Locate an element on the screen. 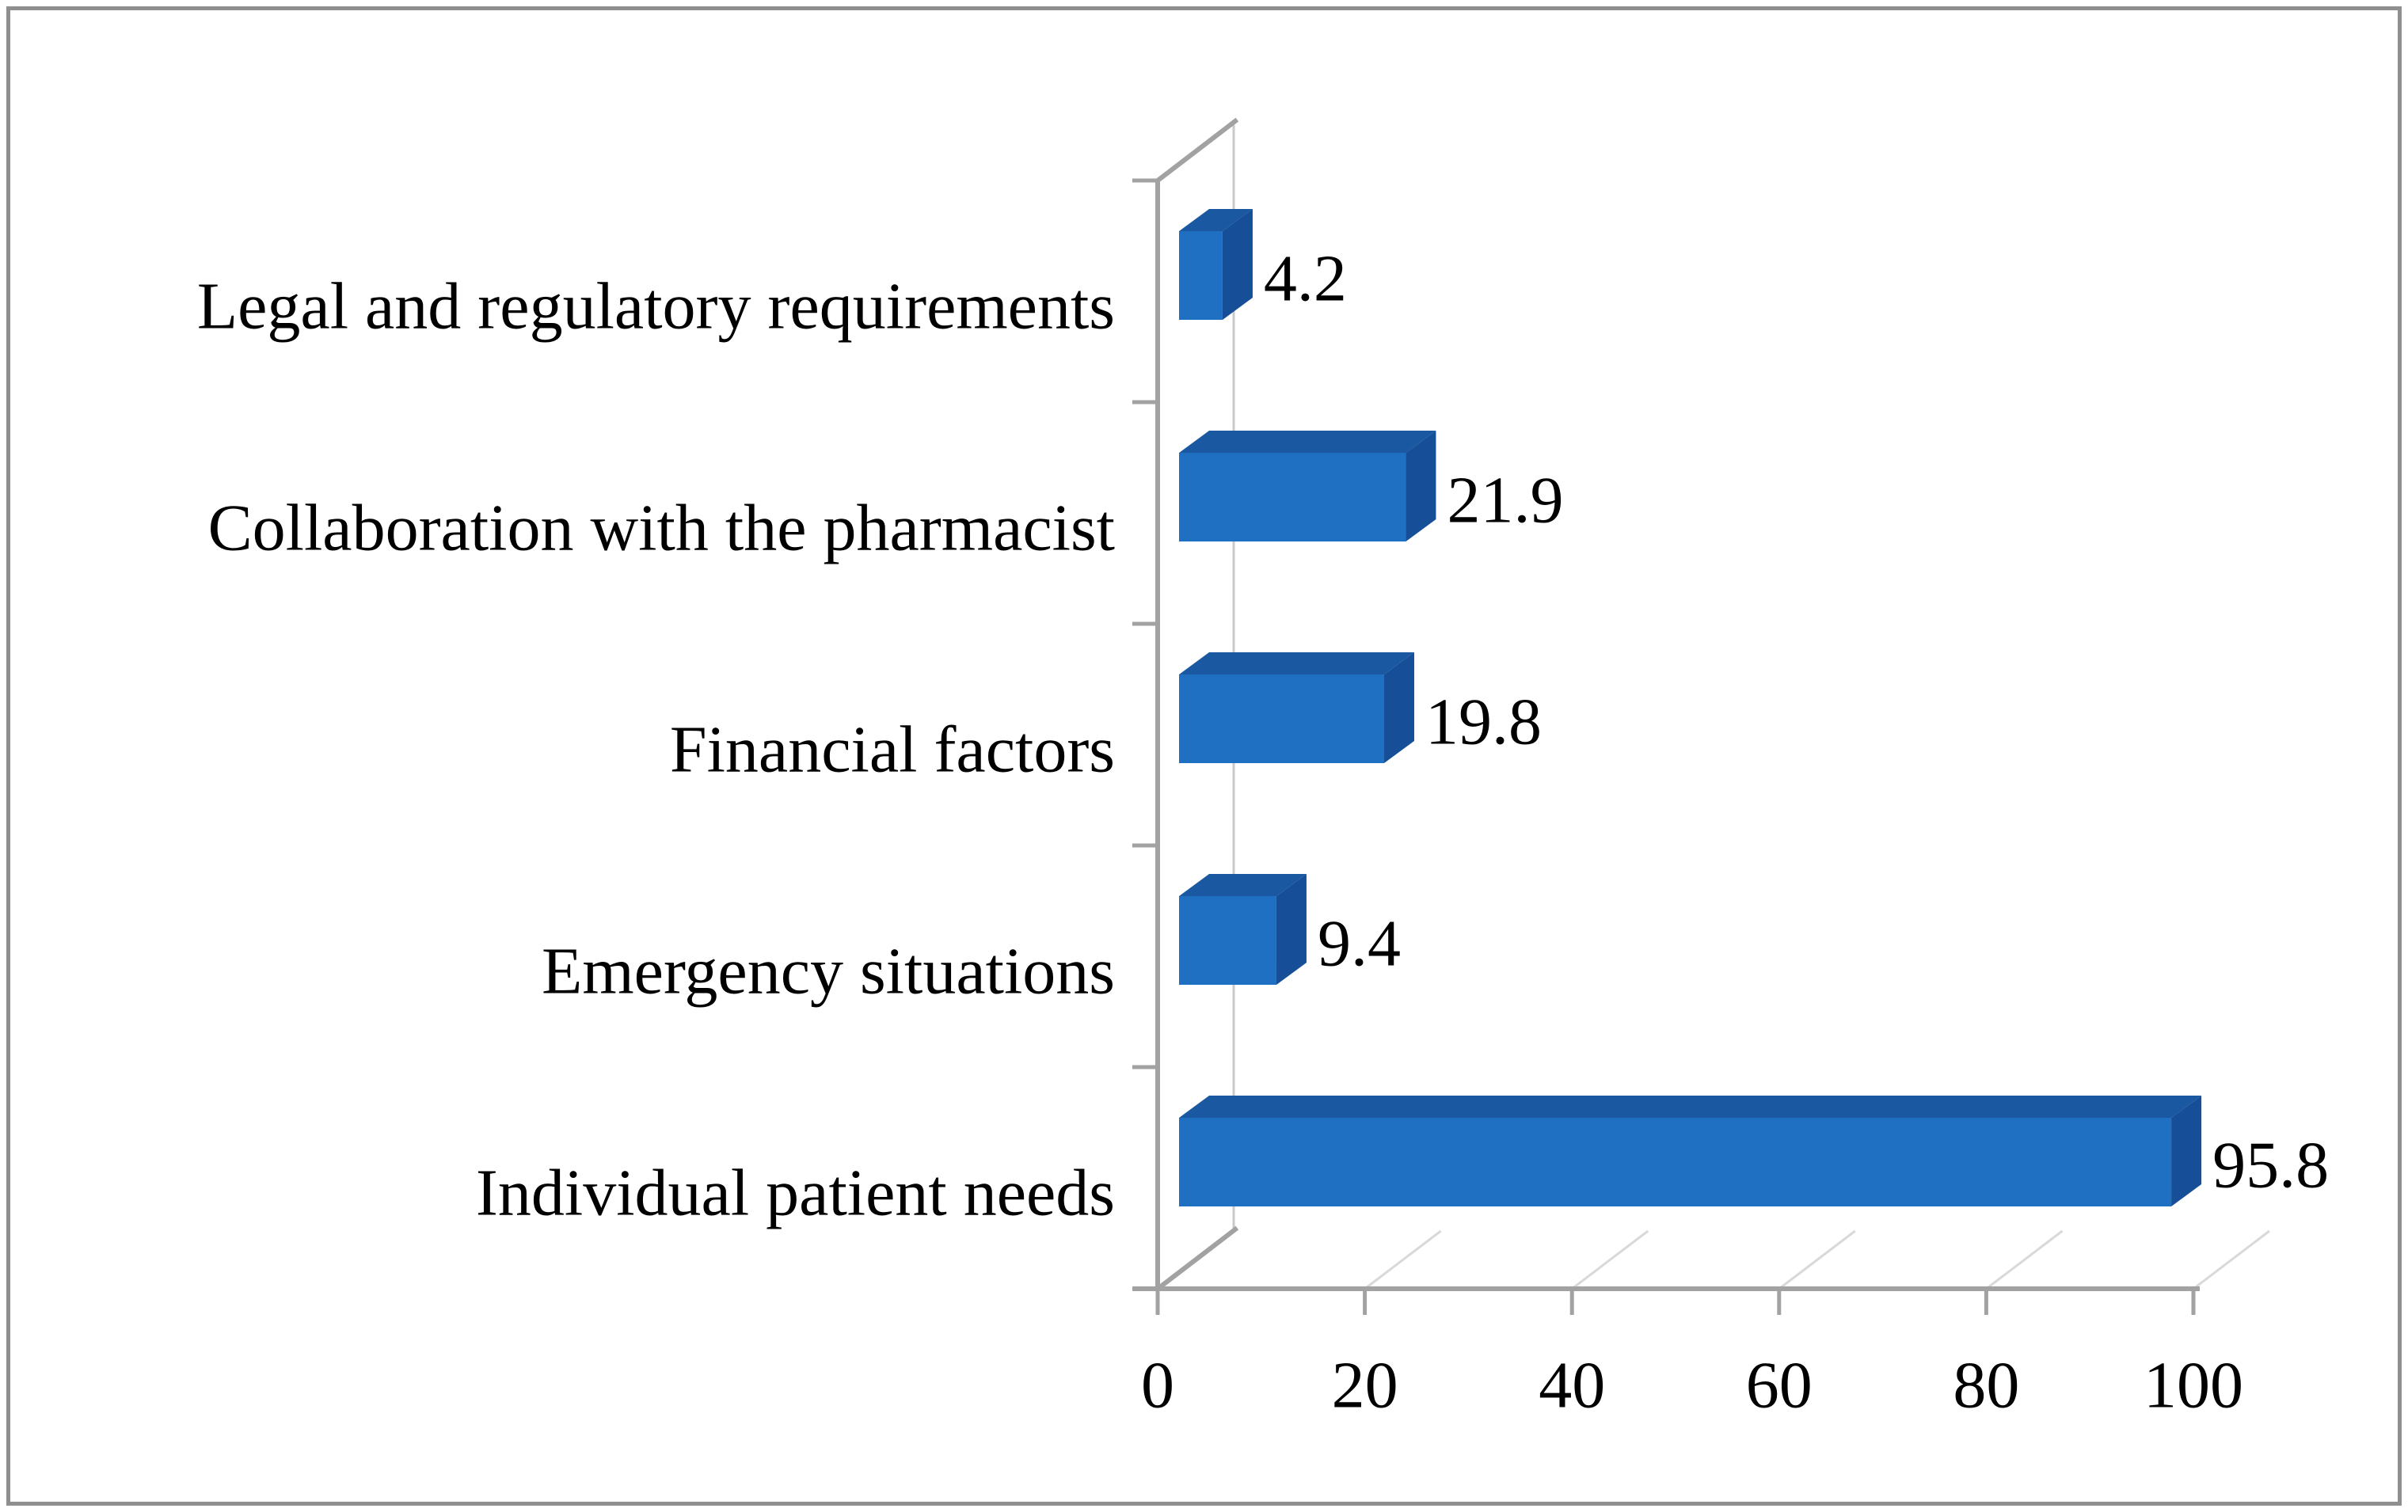 The image size is (2408, 1512). category-label: Financial factors is located at coordinates (892, 749).